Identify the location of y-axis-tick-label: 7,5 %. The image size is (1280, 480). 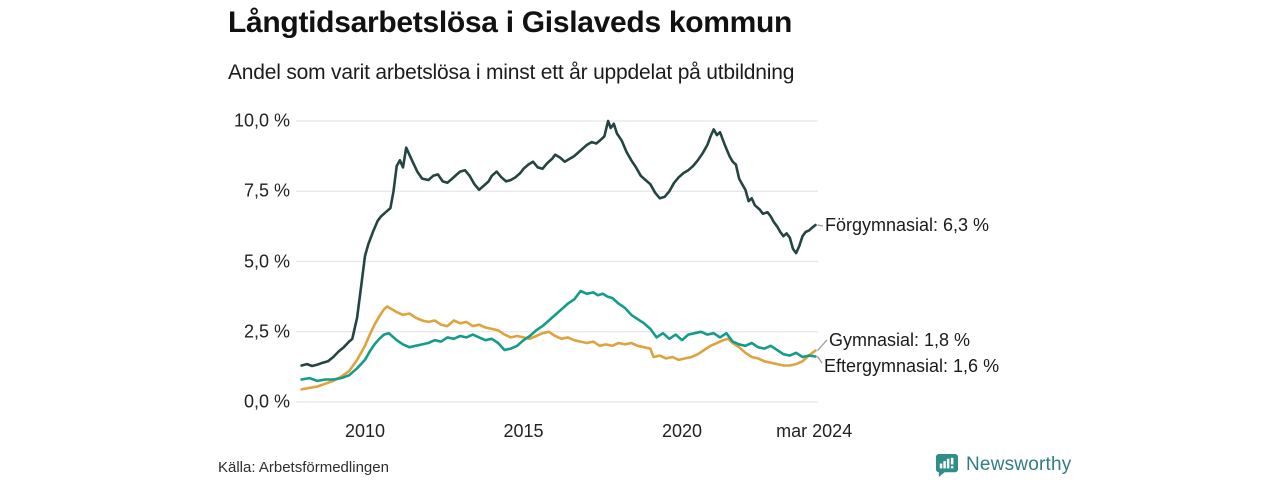
(266, 190).